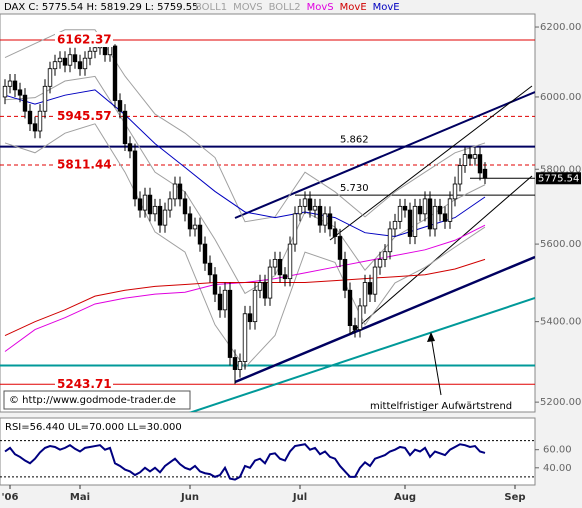  I want to click on rsi-plot, so click(267, 460).